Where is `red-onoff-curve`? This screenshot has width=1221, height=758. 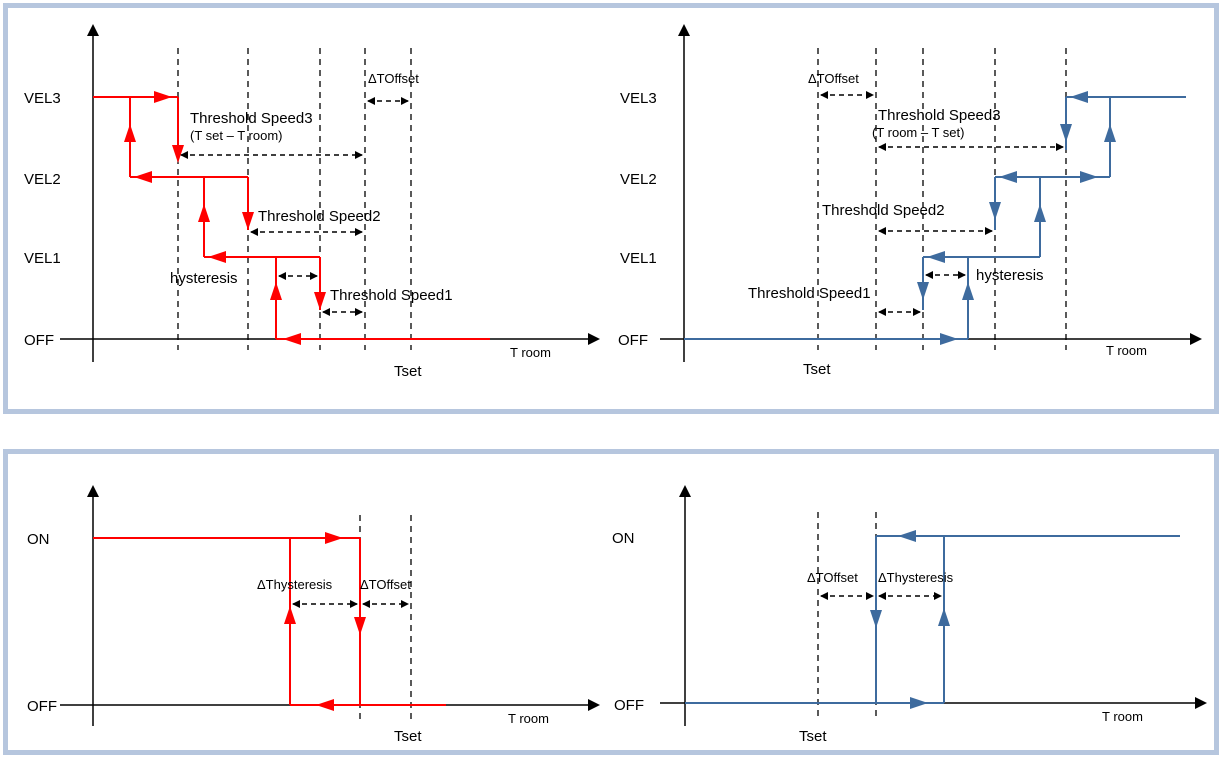 red-onoff-curve is located at coordinates (269, 621).